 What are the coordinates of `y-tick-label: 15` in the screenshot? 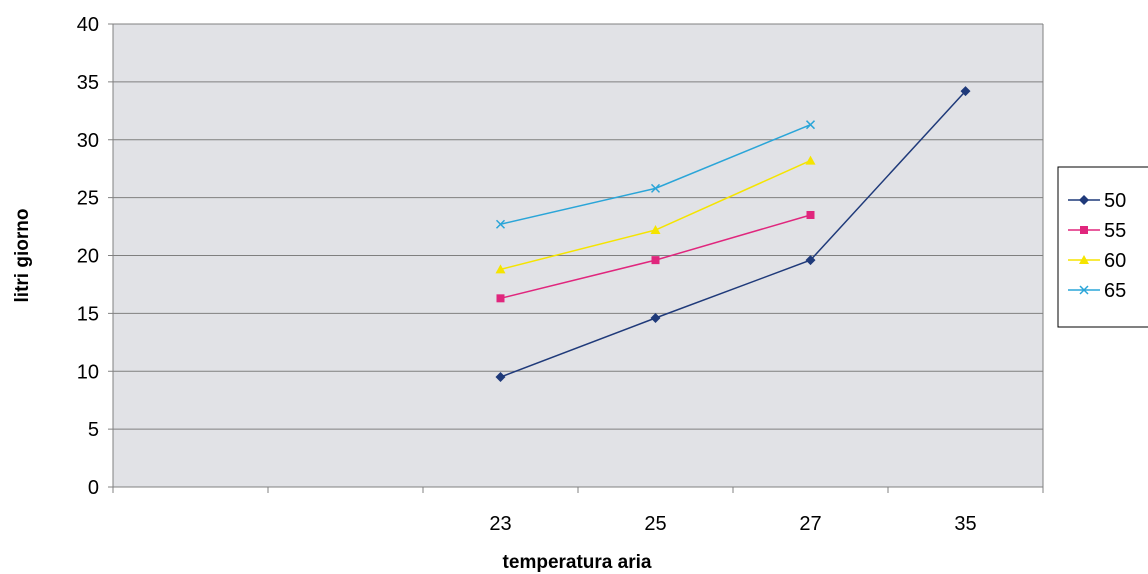 It's located at (88, 314).